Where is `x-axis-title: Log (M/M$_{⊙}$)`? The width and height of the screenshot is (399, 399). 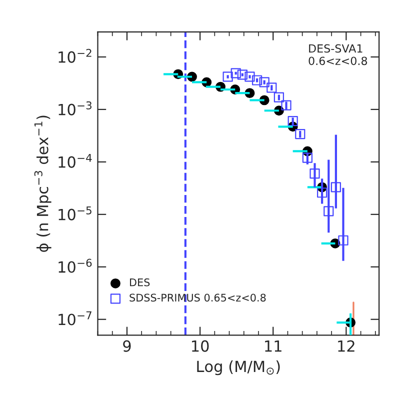 x-axis-title: Log (M/M$_{⊙}$) is located at coordinates (238, 368).